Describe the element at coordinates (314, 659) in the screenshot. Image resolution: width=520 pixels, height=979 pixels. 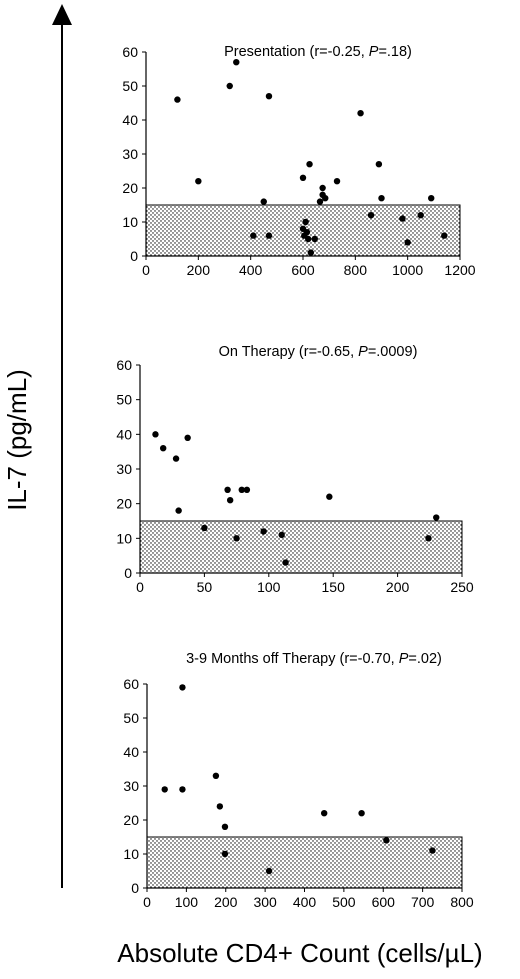
I see `panel-title: 3-9 Months off Therapy (r=-0.70, P=.02)` at that location.